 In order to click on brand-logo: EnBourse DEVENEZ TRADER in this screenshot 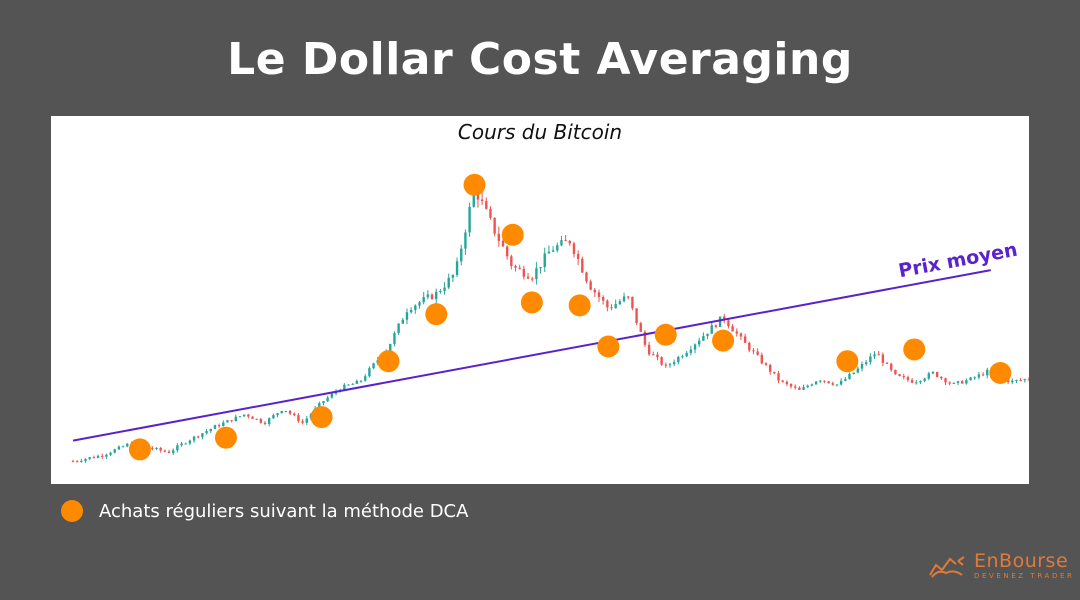, I will do `click(1001, 566)`.